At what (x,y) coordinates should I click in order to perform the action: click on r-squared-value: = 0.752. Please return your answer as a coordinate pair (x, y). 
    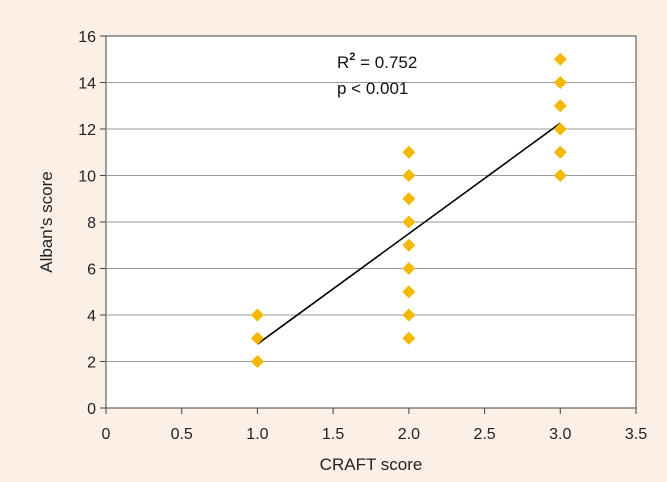
    Looking at the image, I should click on (386, 62).